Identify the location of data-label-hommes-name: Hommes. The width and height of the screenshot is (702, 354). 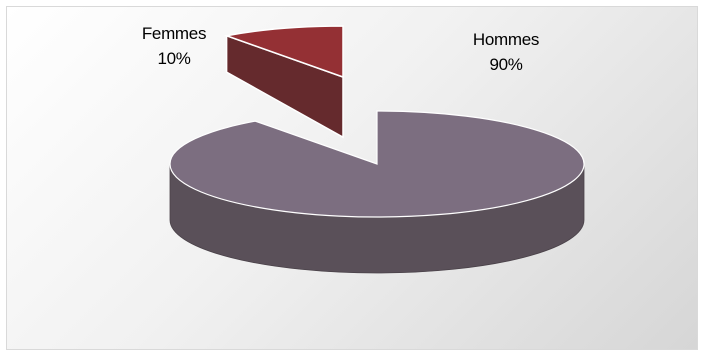
(506, 39).